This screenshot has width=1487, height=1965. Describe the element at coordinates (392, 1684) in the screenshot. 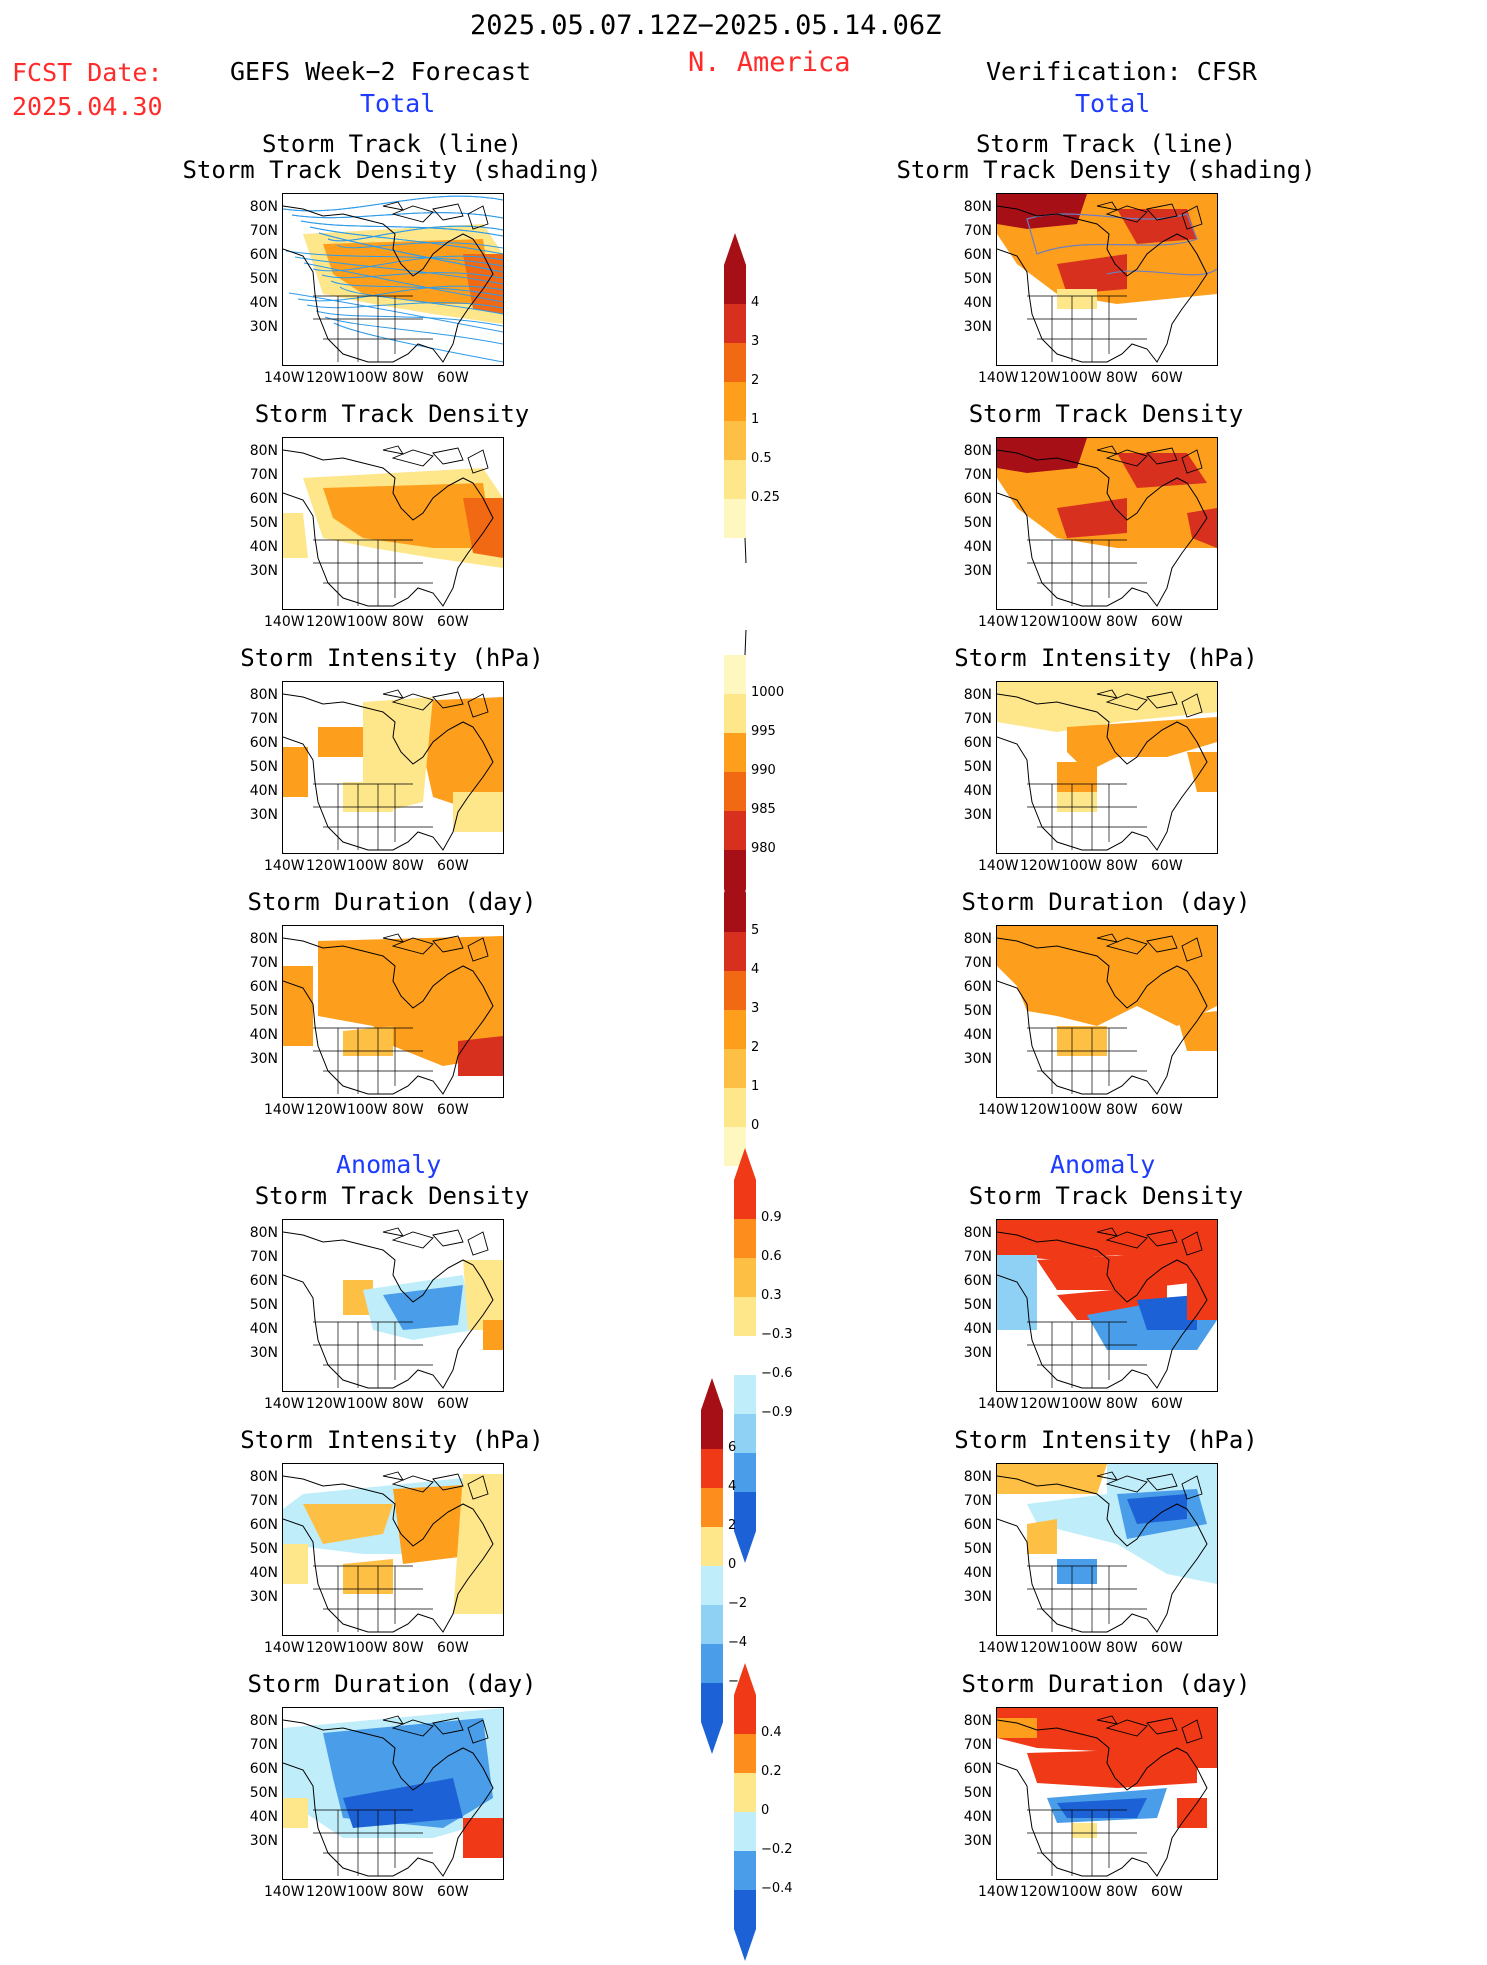

I see `panel-title-left-6-0: Storm Duration (day)` at that location.